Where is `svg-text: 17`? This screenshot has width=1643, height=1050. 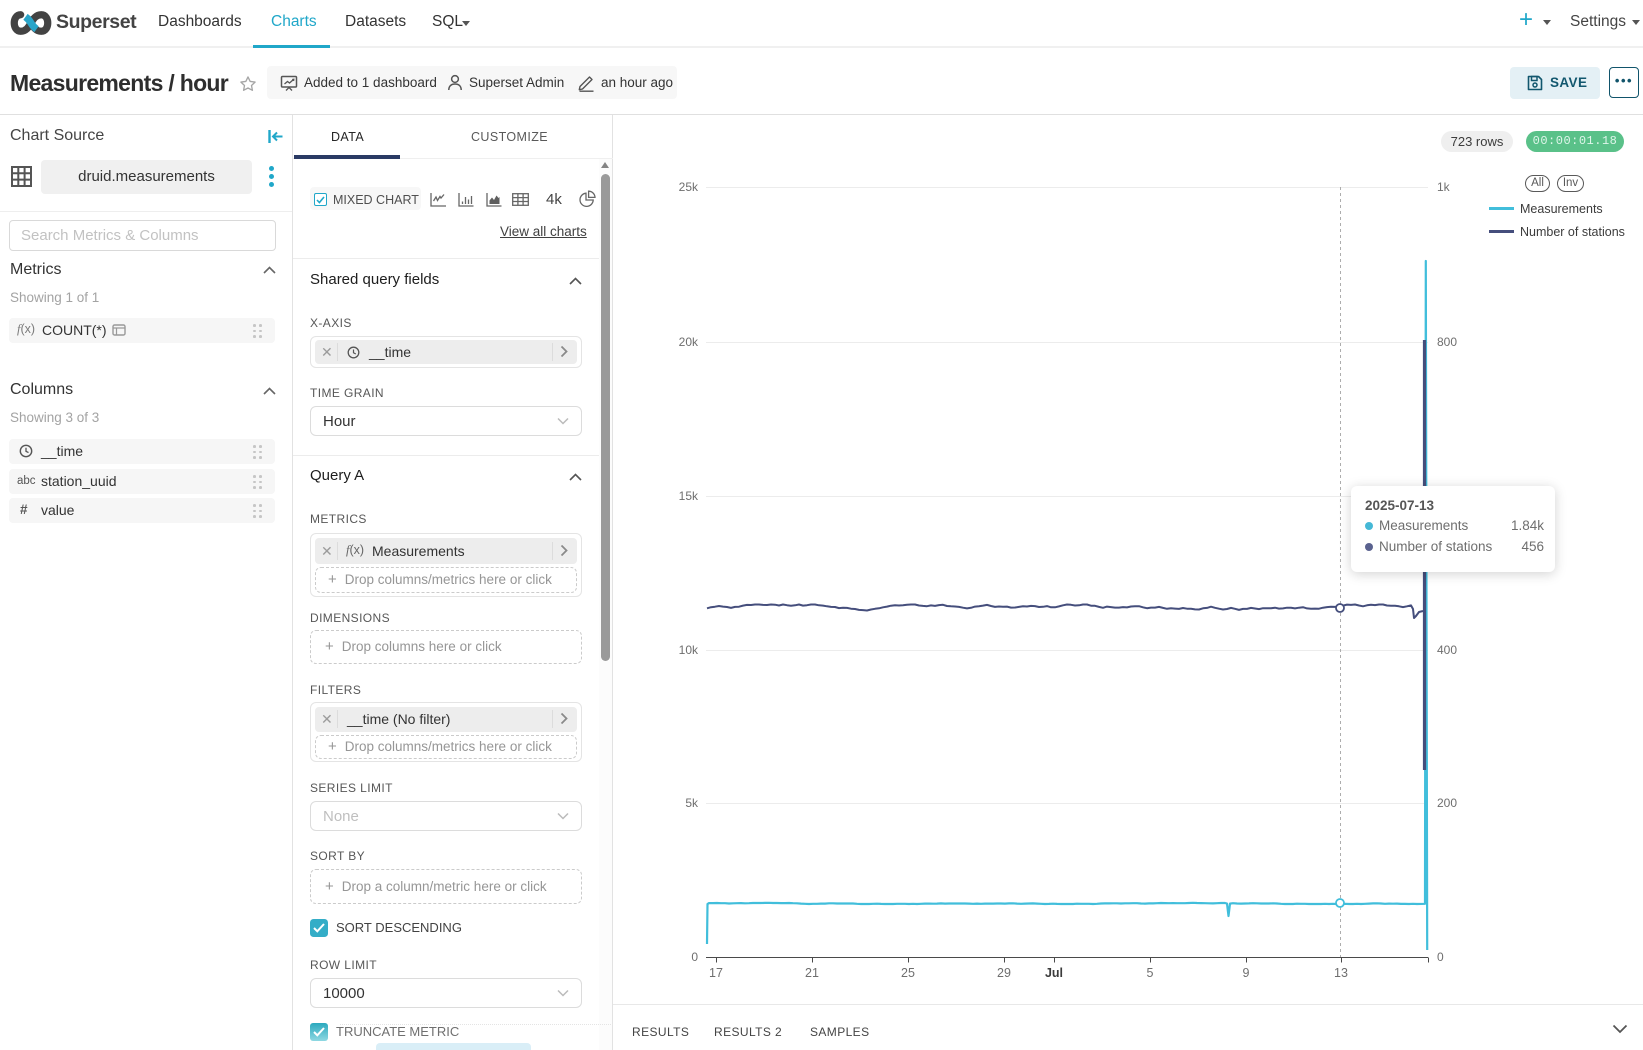 svg-text: 17 is located at coordinates (716, 973).